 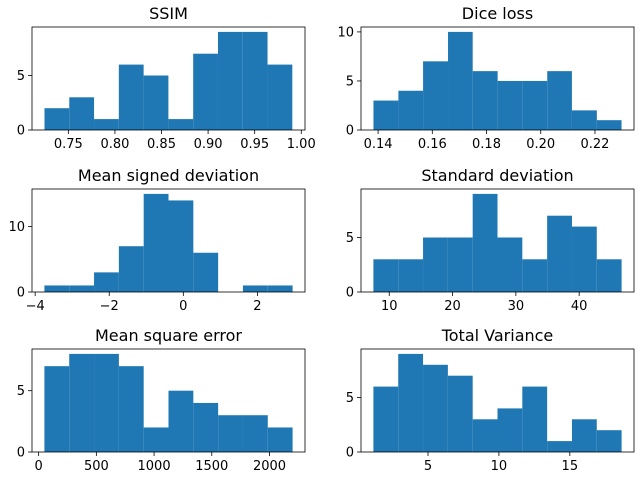 What do you see at coordinates (486, 144) in the screenshot?
I see `x-tick-label: 0.18` at bounding box center [486, 144].